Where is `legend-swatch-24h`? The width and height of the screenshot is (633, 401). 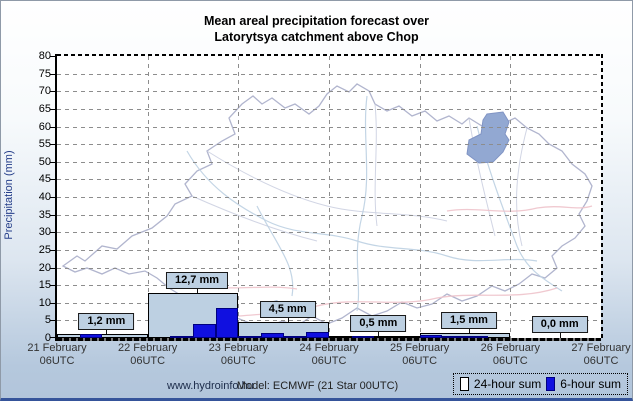 legend-swatch-24h is located at coordinates (464, 384).